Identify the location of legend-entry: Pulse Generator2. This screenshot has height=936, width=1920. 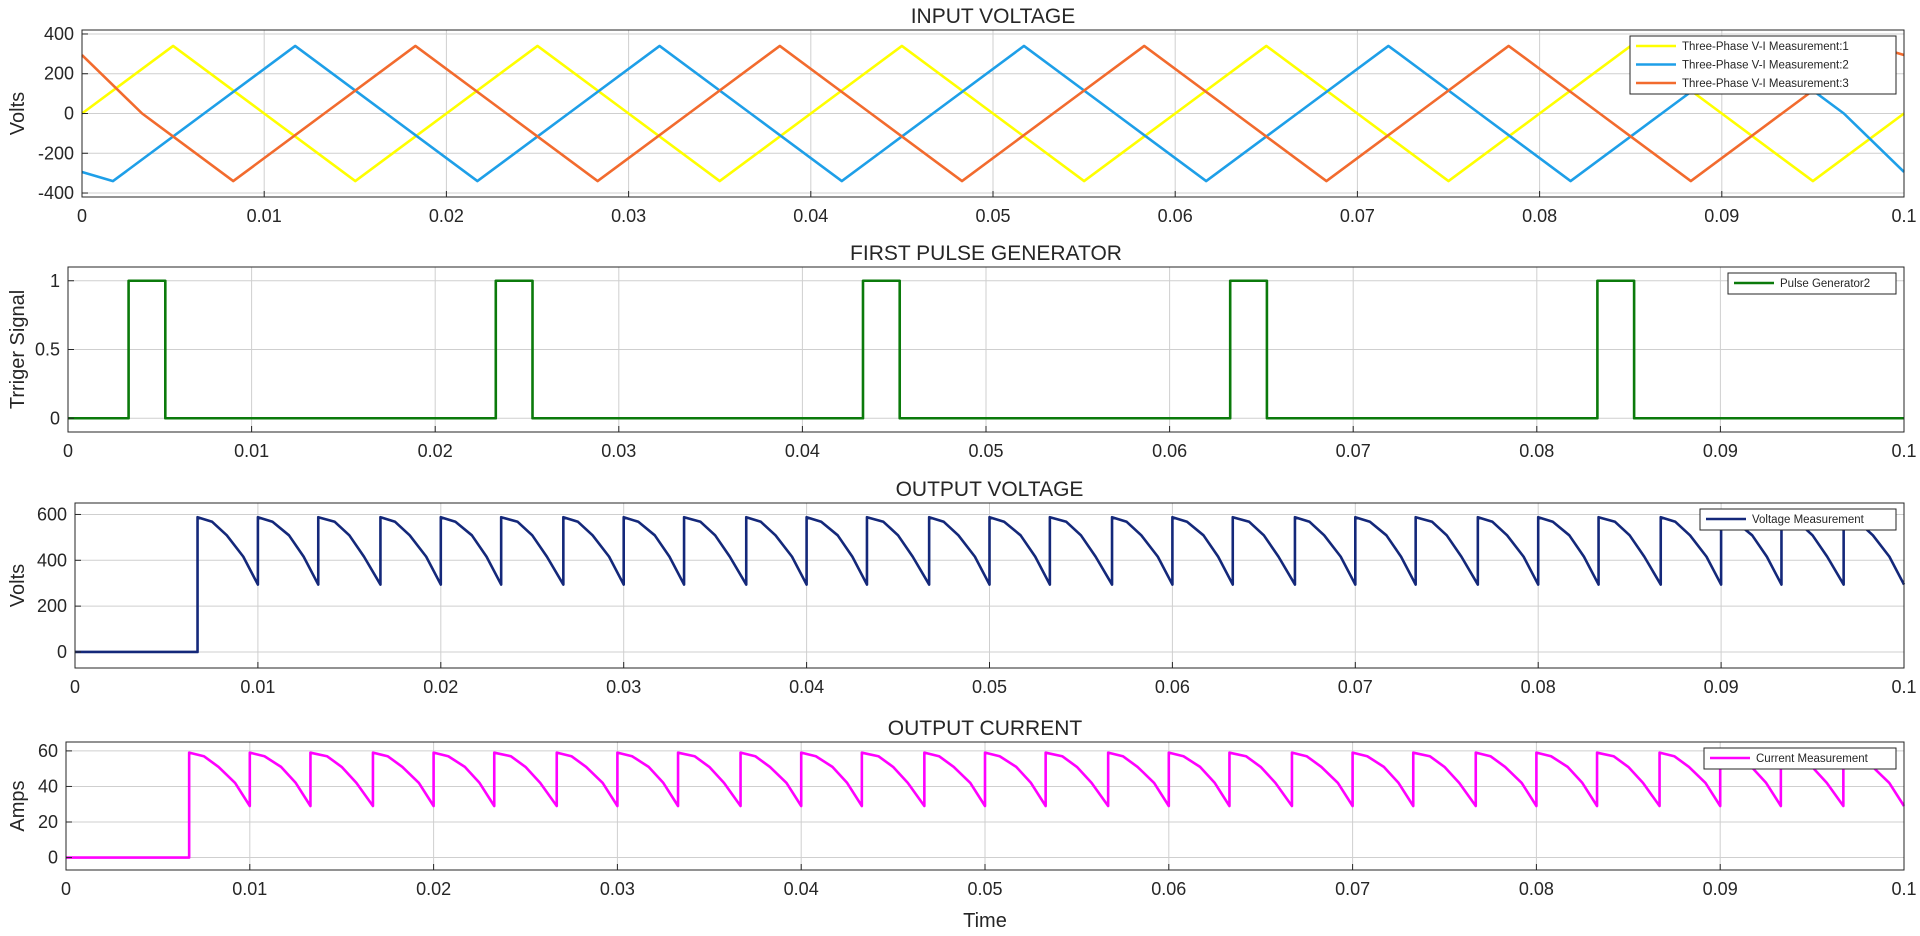
(1825, 284).